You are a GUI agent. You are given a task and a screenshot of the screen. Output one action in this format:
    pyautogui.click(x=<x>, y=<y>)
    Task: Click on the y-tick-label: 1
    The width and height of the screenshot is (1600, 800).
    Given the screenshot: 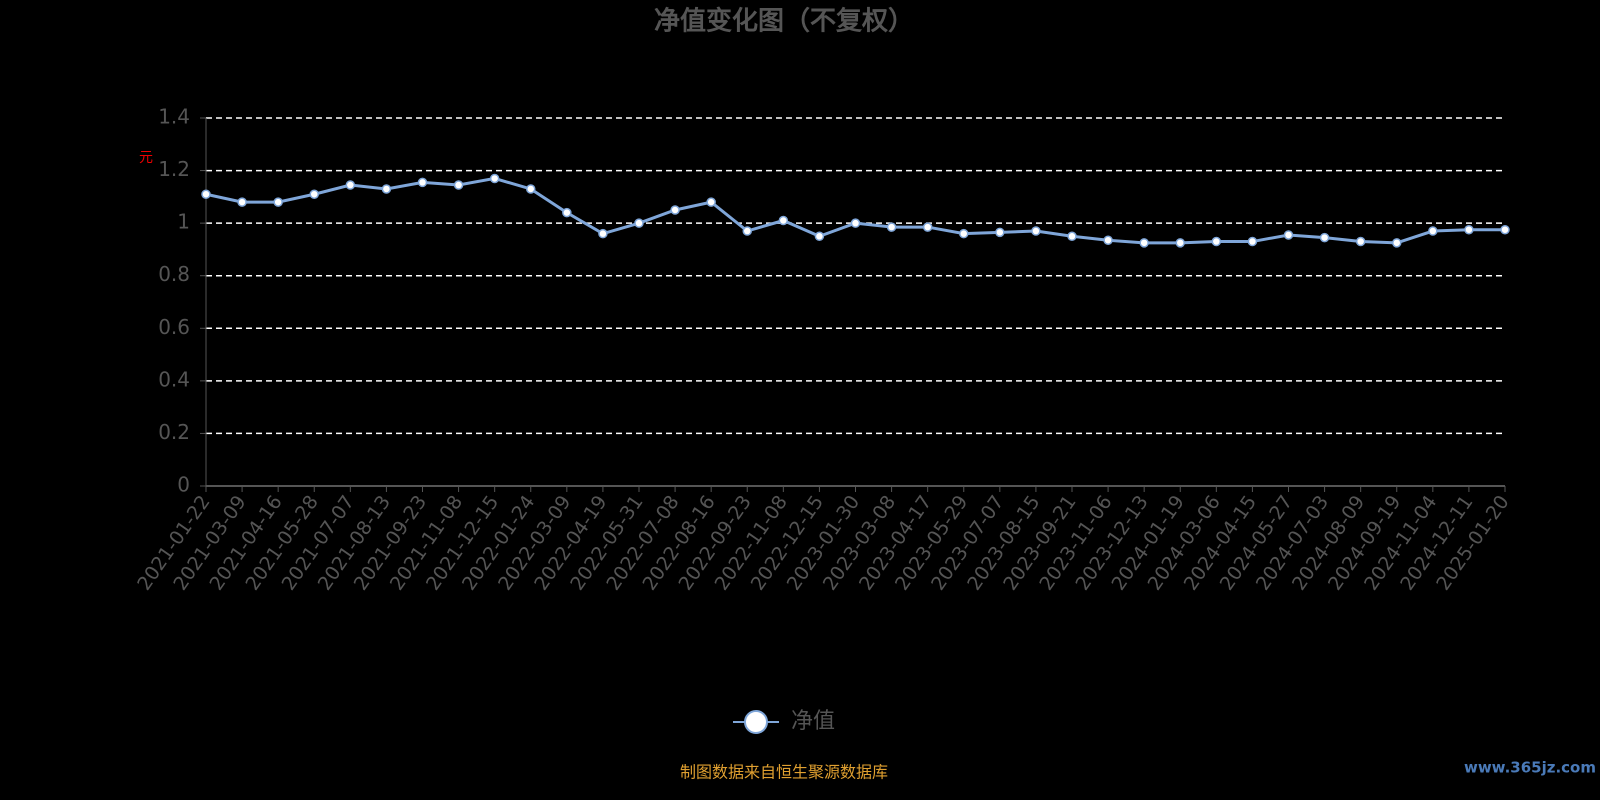 What is the action you would take?
    pyautogui.click(x=183, y=222)
    